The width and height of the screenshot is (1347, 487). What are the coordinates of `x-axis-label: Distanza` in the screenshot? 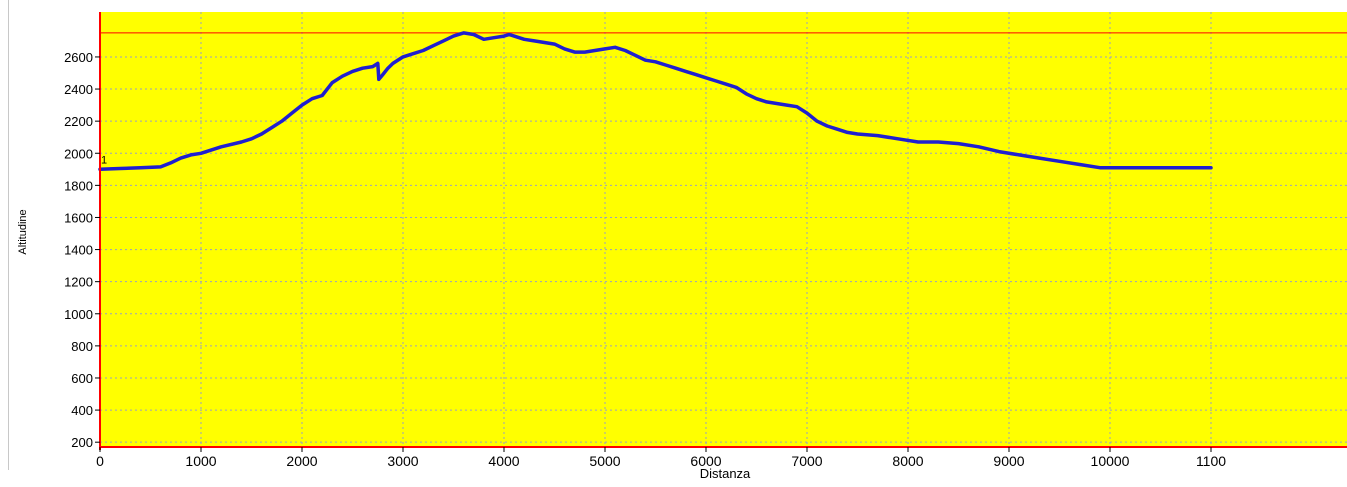 It's located at (725, 473).